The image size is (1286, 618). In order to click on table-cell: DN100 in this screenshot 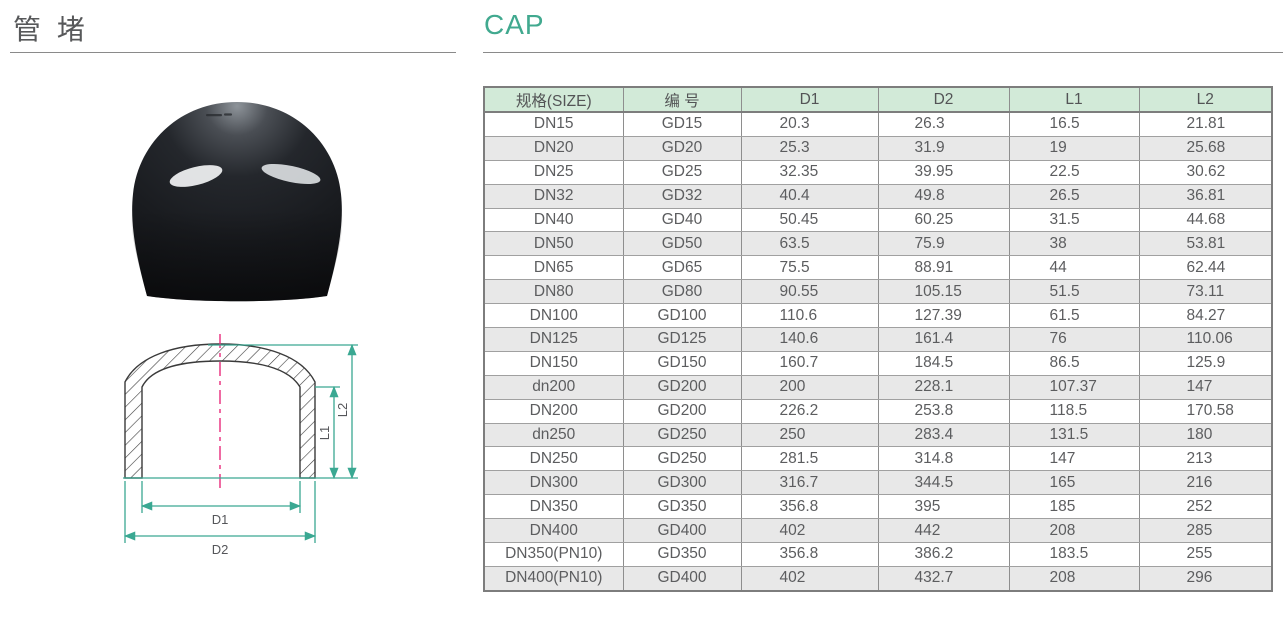, I will do `click(553, 316)`.